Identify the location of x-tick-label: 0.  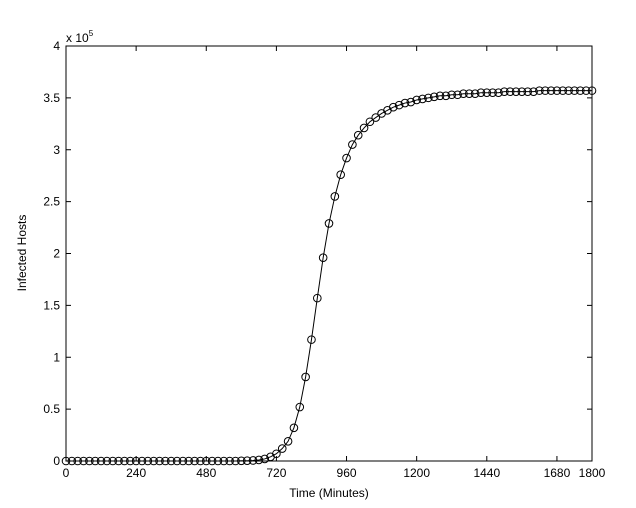
(66, 473).